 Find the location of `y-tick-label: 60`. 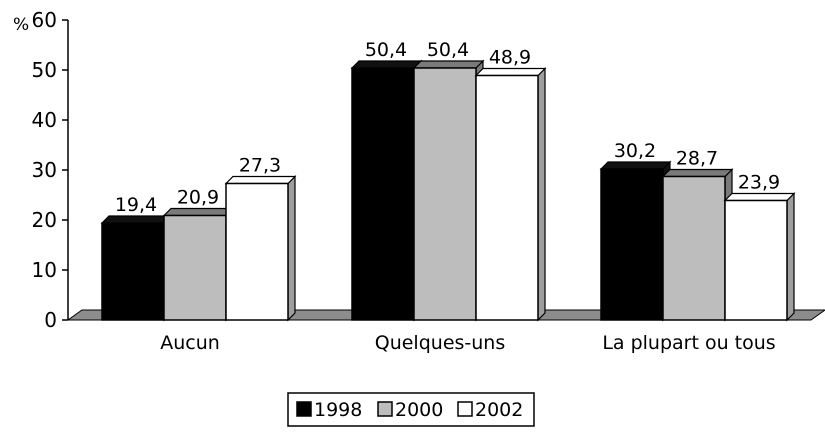

y-tick-label: 60 is located at coordinates (44, 20).